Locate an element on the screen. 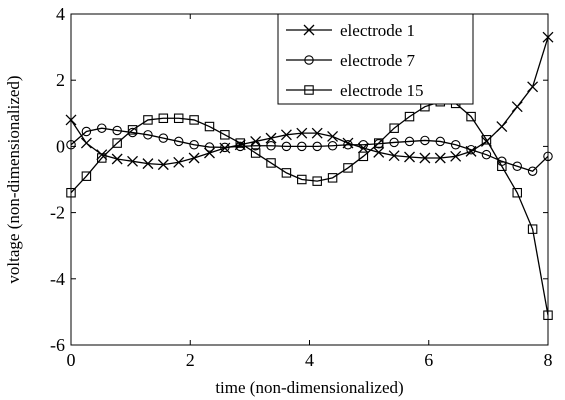 The width and height of the screenshot is (565, 400). legend-label: electrode 15 is located at coordinates (382, 90).